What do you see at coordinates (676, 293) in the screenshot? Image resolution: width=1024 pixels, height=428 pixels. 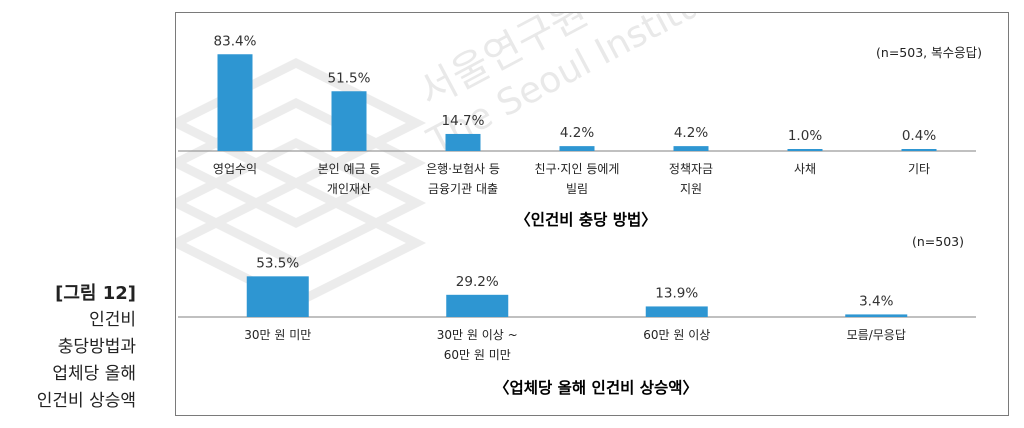 I see `chart2-value-label-2: 13.9%` at bounding box center [676, 293].